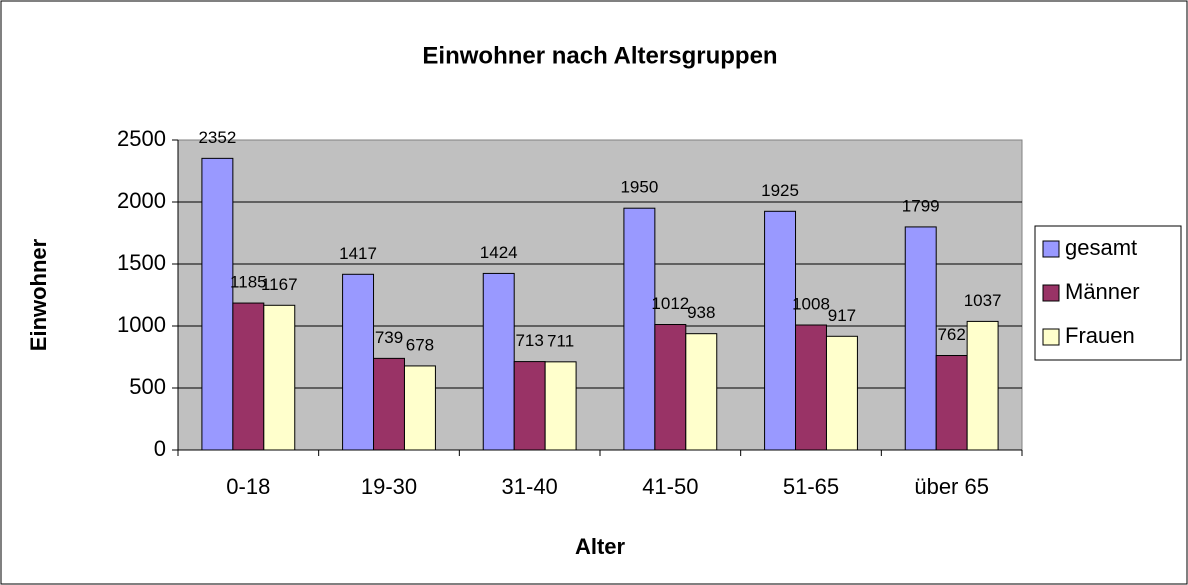  I want to click on data-label: 1185, so click(248, 282).